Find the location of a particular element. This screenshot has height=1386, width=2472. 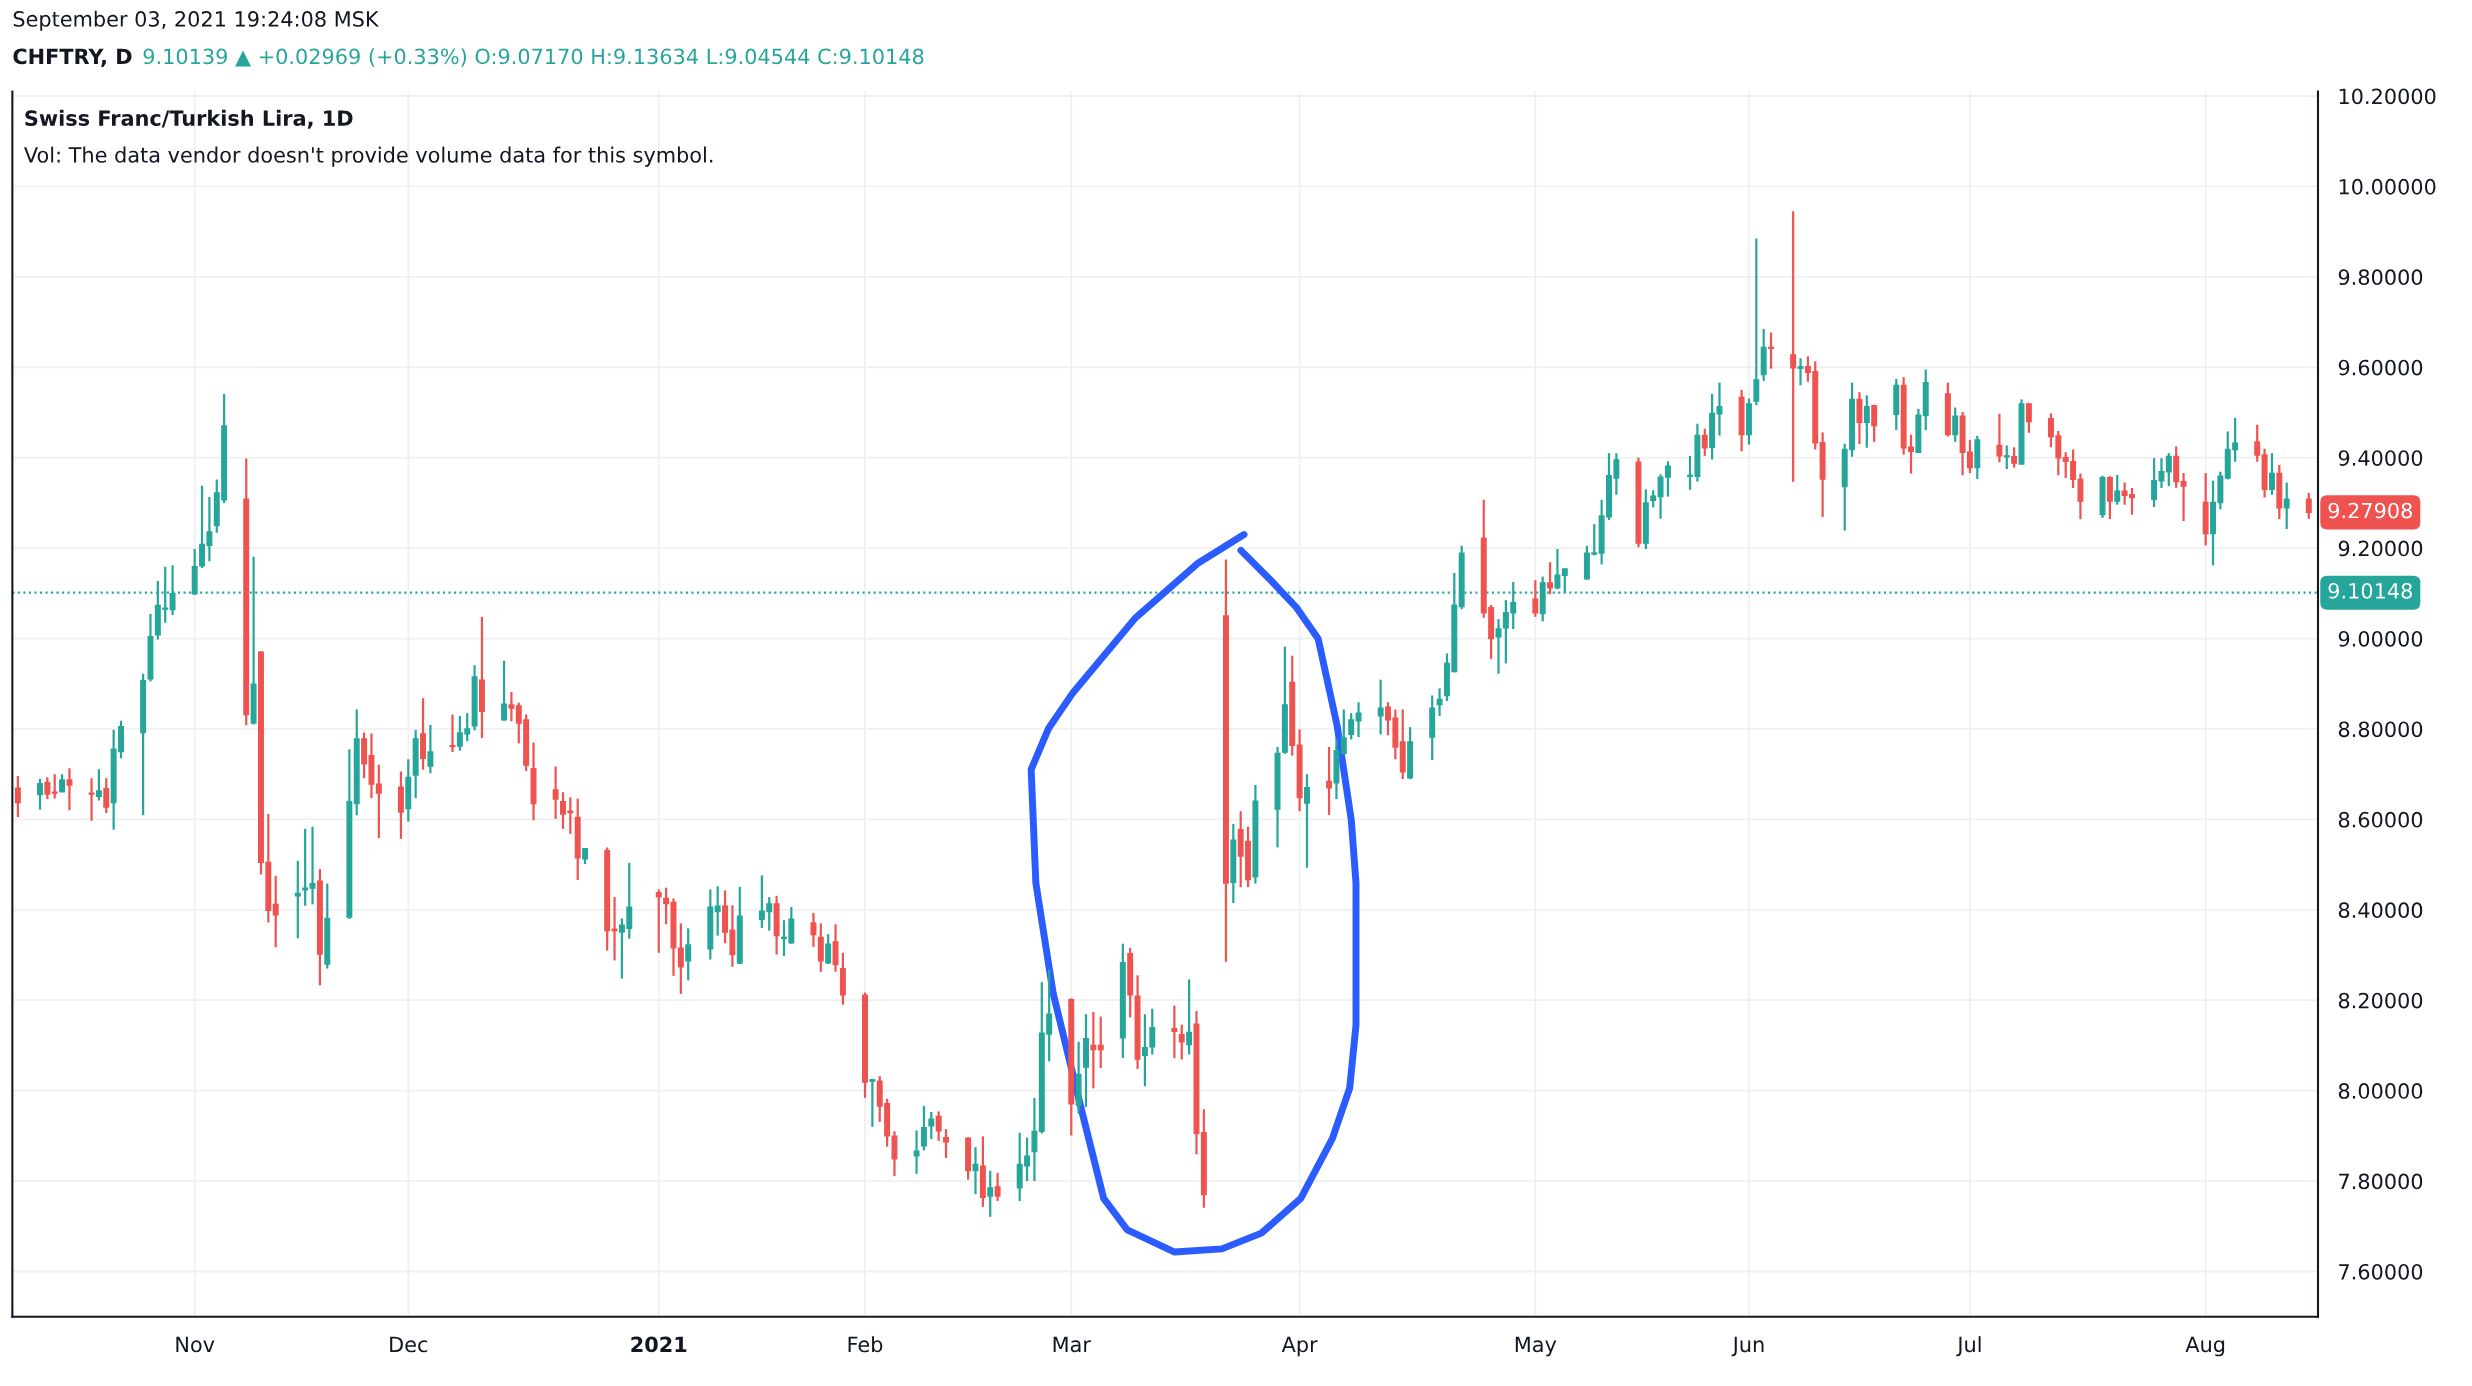

y-tick-label: 9.00000 is located at coordinates (2380, 638).